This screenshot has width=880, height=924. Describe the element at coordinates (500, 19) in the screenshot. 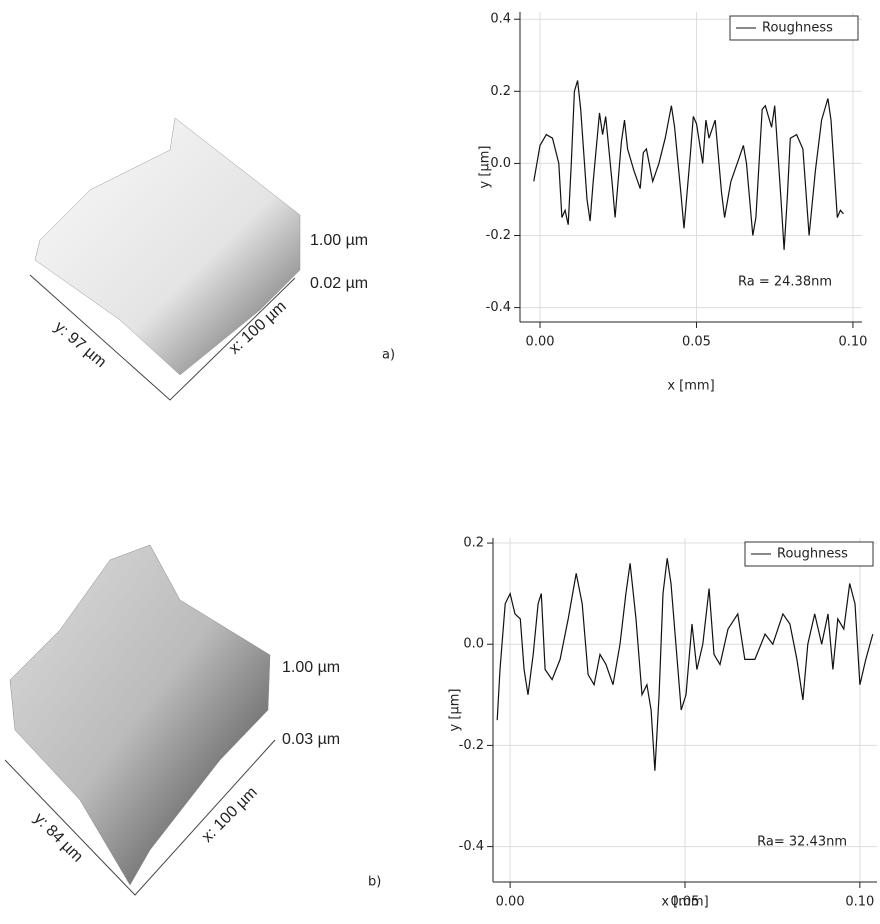

I see `y-tick-label: 0.4` at that location.